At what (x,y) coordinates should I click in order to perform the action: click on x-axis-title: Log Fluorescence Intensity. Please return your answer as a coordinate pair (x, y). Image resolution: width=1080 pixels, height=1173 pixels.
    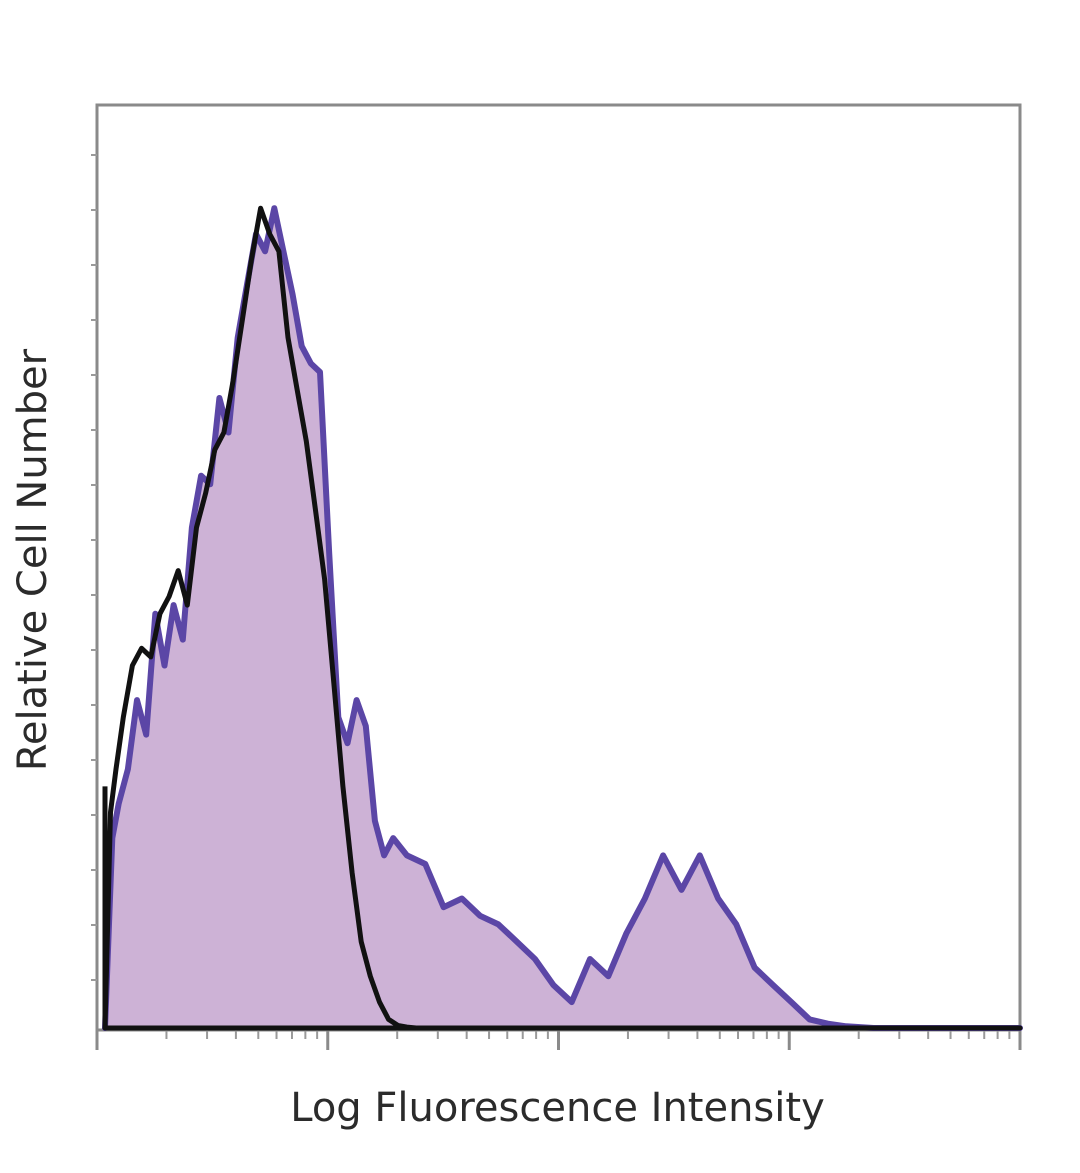
    Looking at the image, I should click on (557, 1108).